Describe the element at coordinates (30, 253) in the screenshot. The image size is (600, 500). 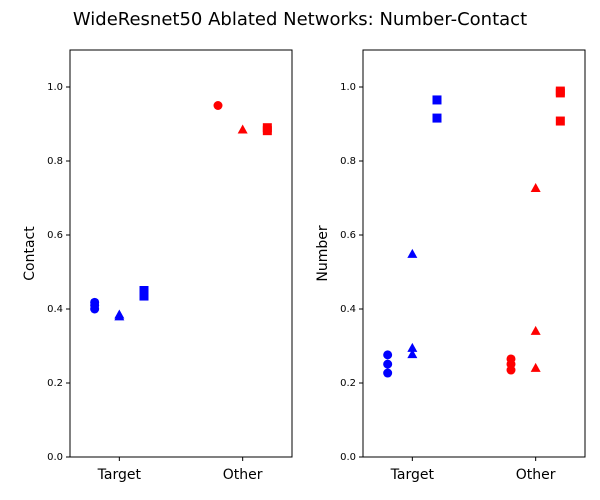
I see `y-axis-label: Contact` at that location.